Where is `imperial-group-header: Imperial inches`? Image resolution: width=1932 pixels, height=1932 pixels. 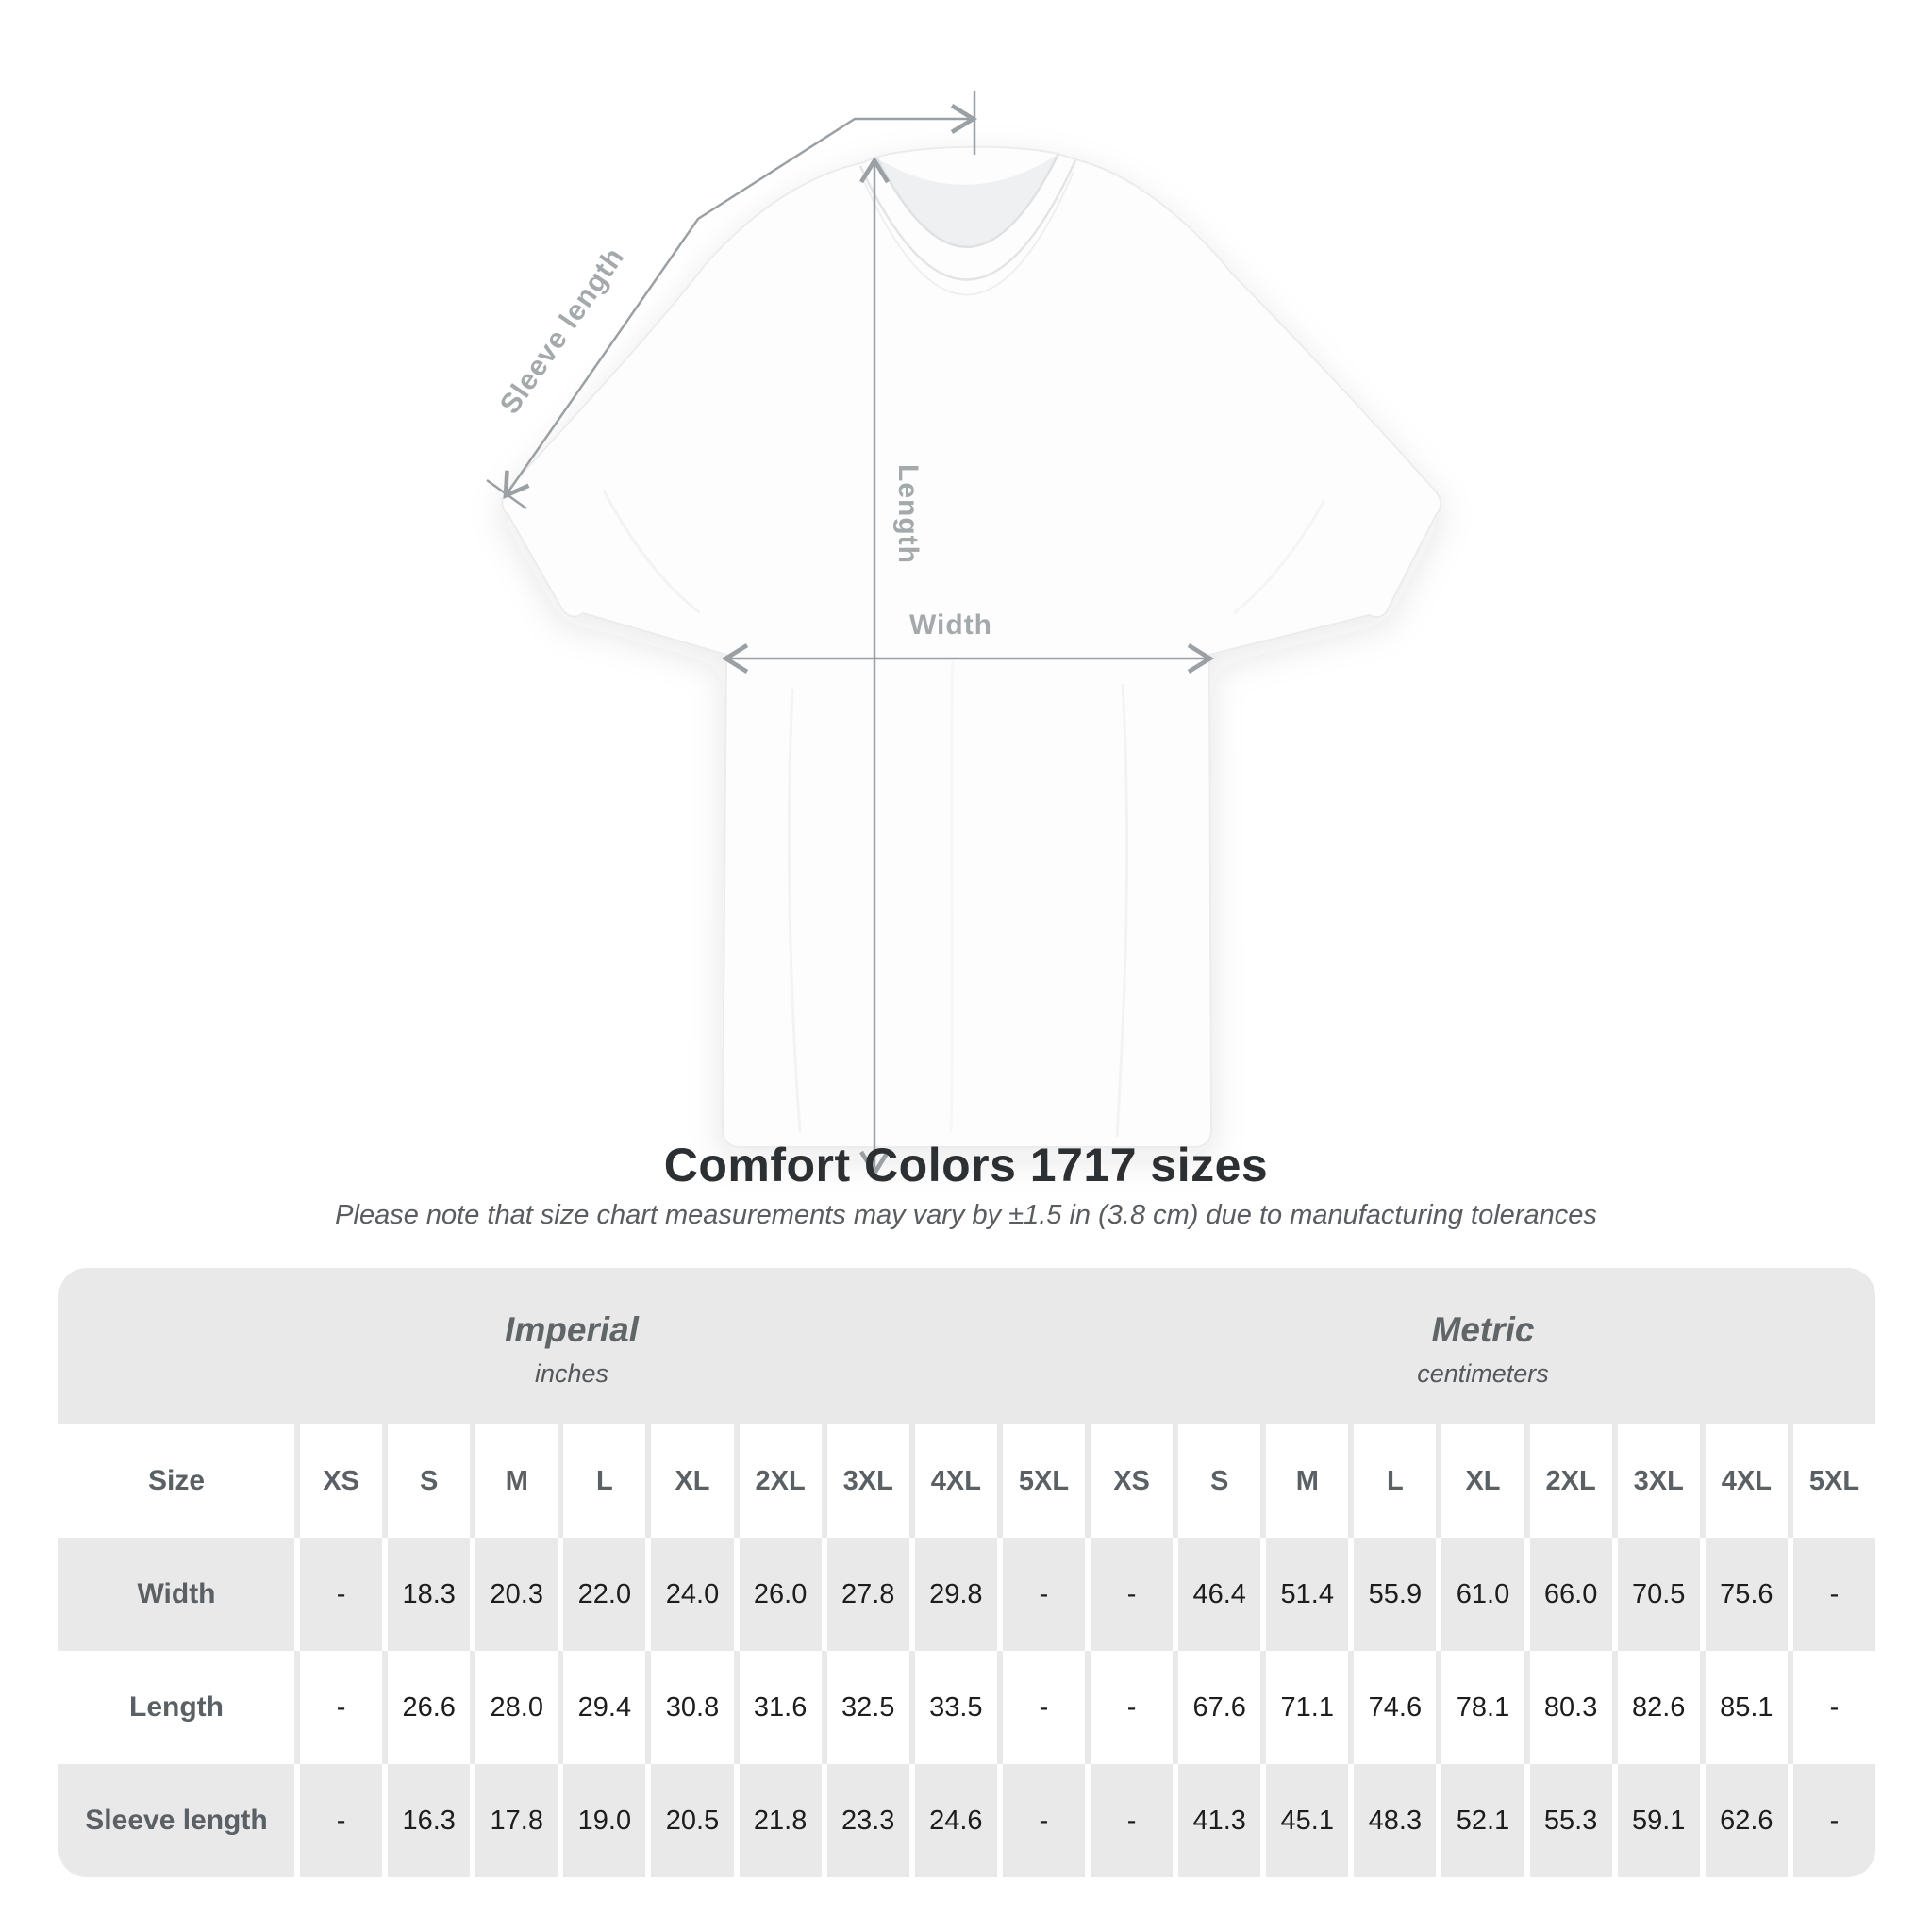
imperial-group-header: Imperial inches is located at coordinates (572, 1346).